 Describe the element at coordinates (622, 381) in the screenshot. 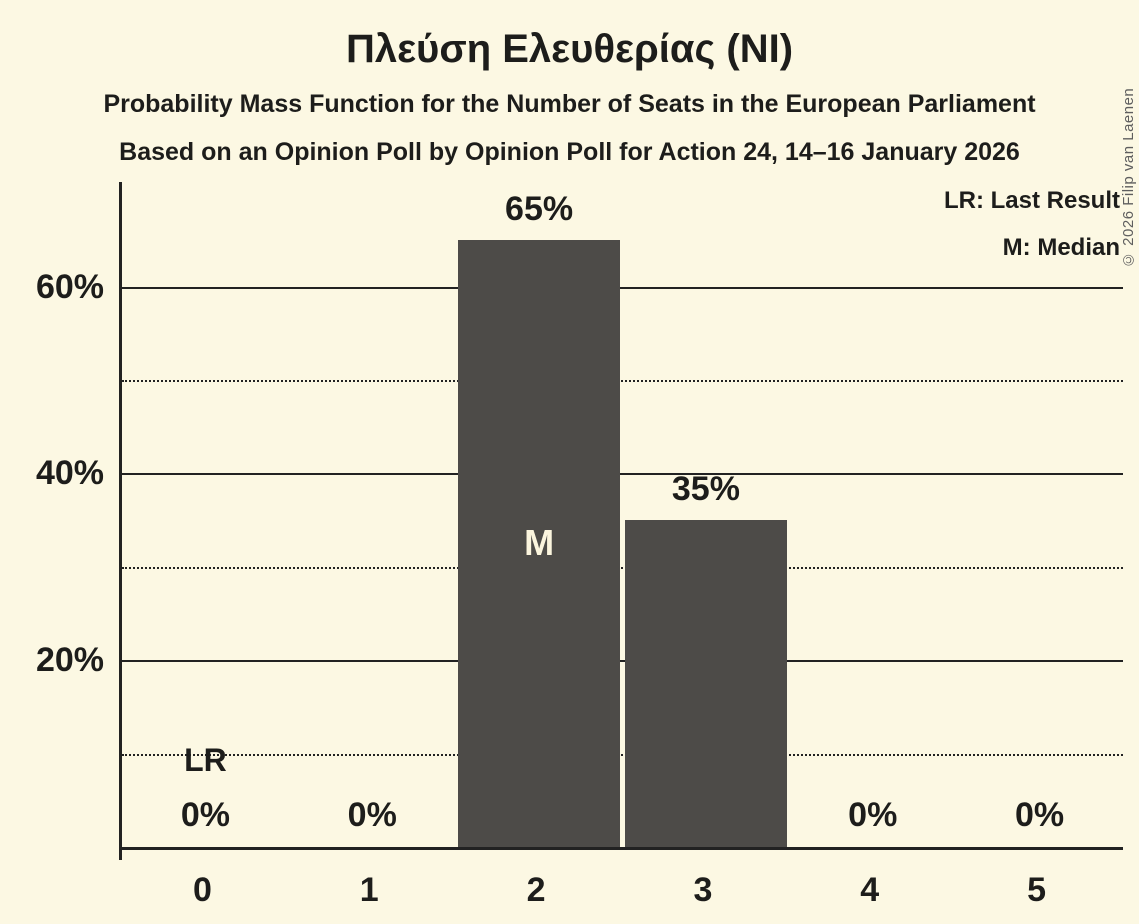

I see `gridline-dotted-50pct` at that location.